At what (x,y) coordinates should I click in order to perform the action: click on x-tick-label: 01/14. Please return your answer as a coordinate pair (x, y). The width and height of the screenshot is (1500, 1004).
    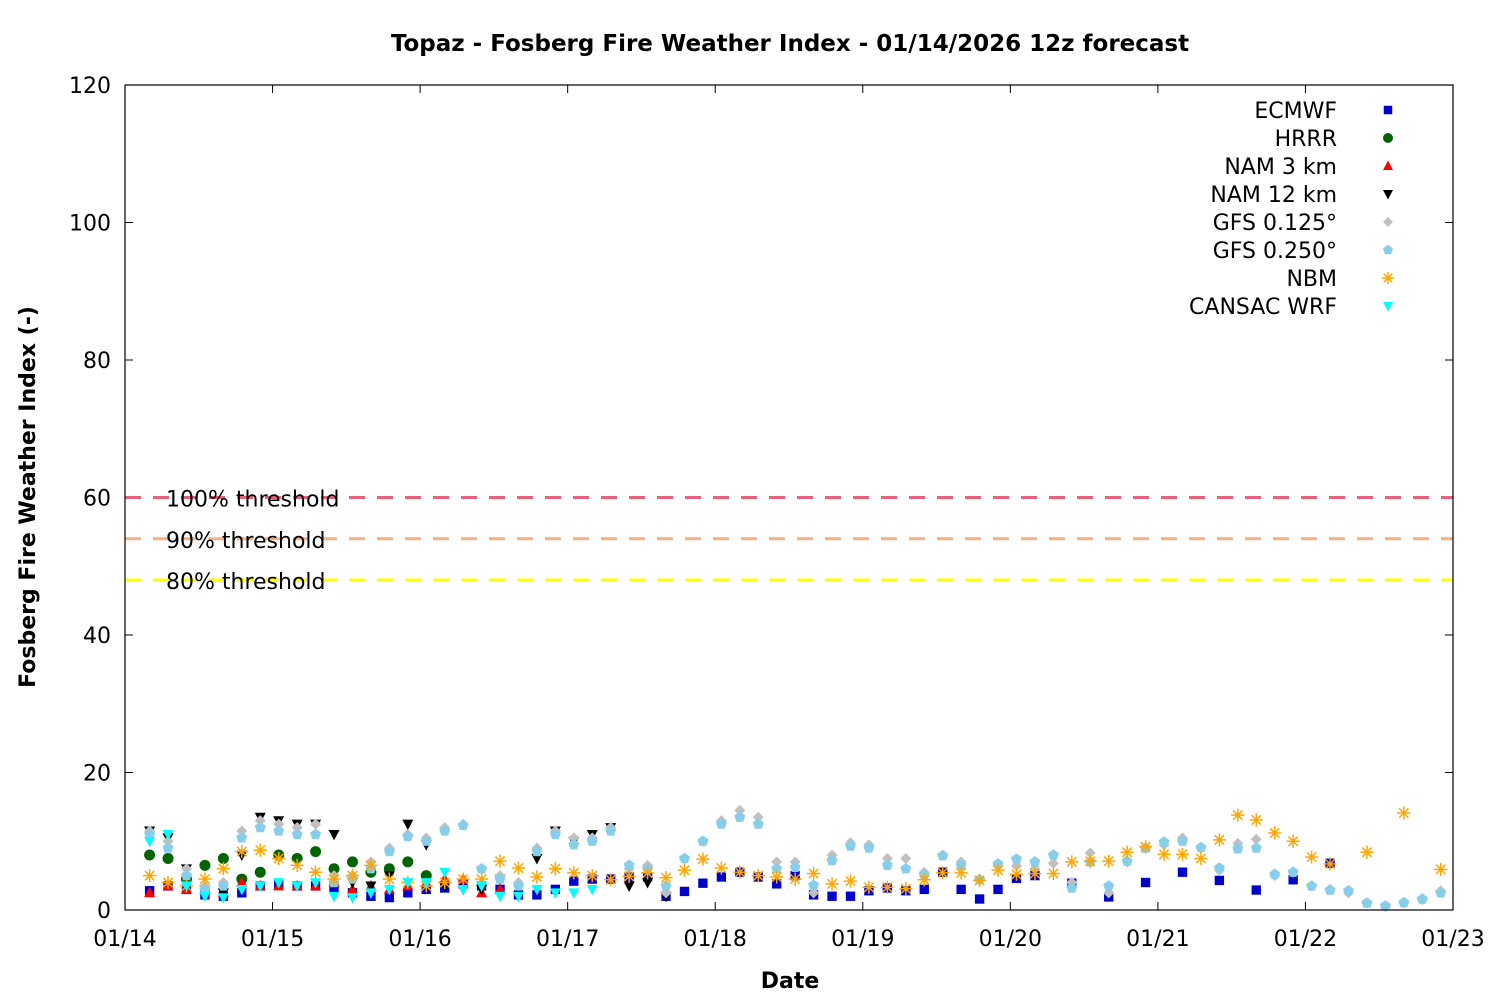
    Looking at the image, I should click on (124, 939).